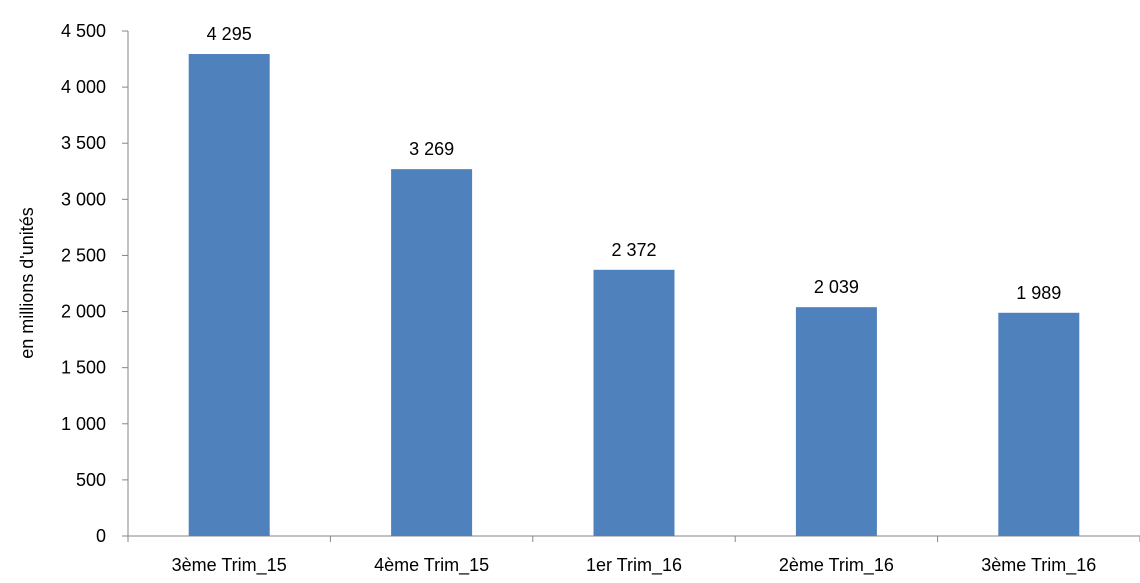  I want to click on y-tick-label: 4 000, so click(83, 87).